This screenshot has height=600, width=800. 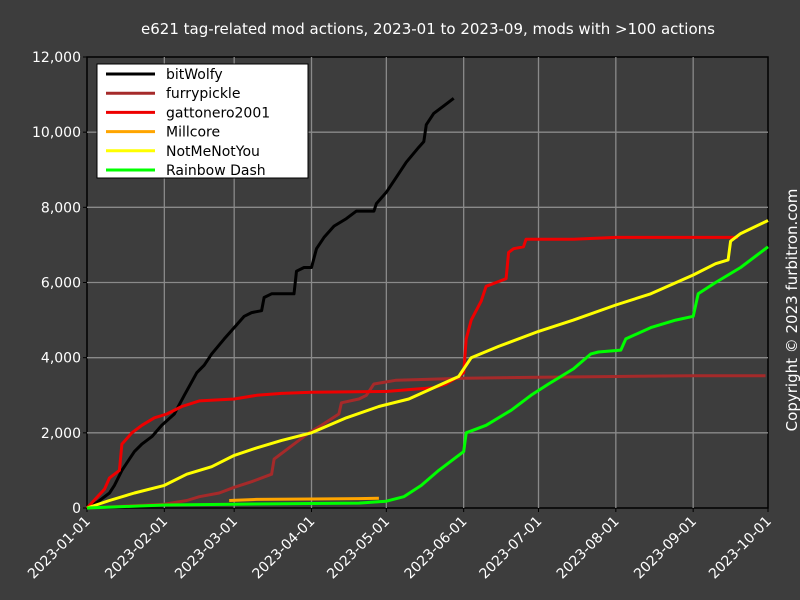 I want to click on x-tick-label: 2023-06-01, so click(x=436, y=548).